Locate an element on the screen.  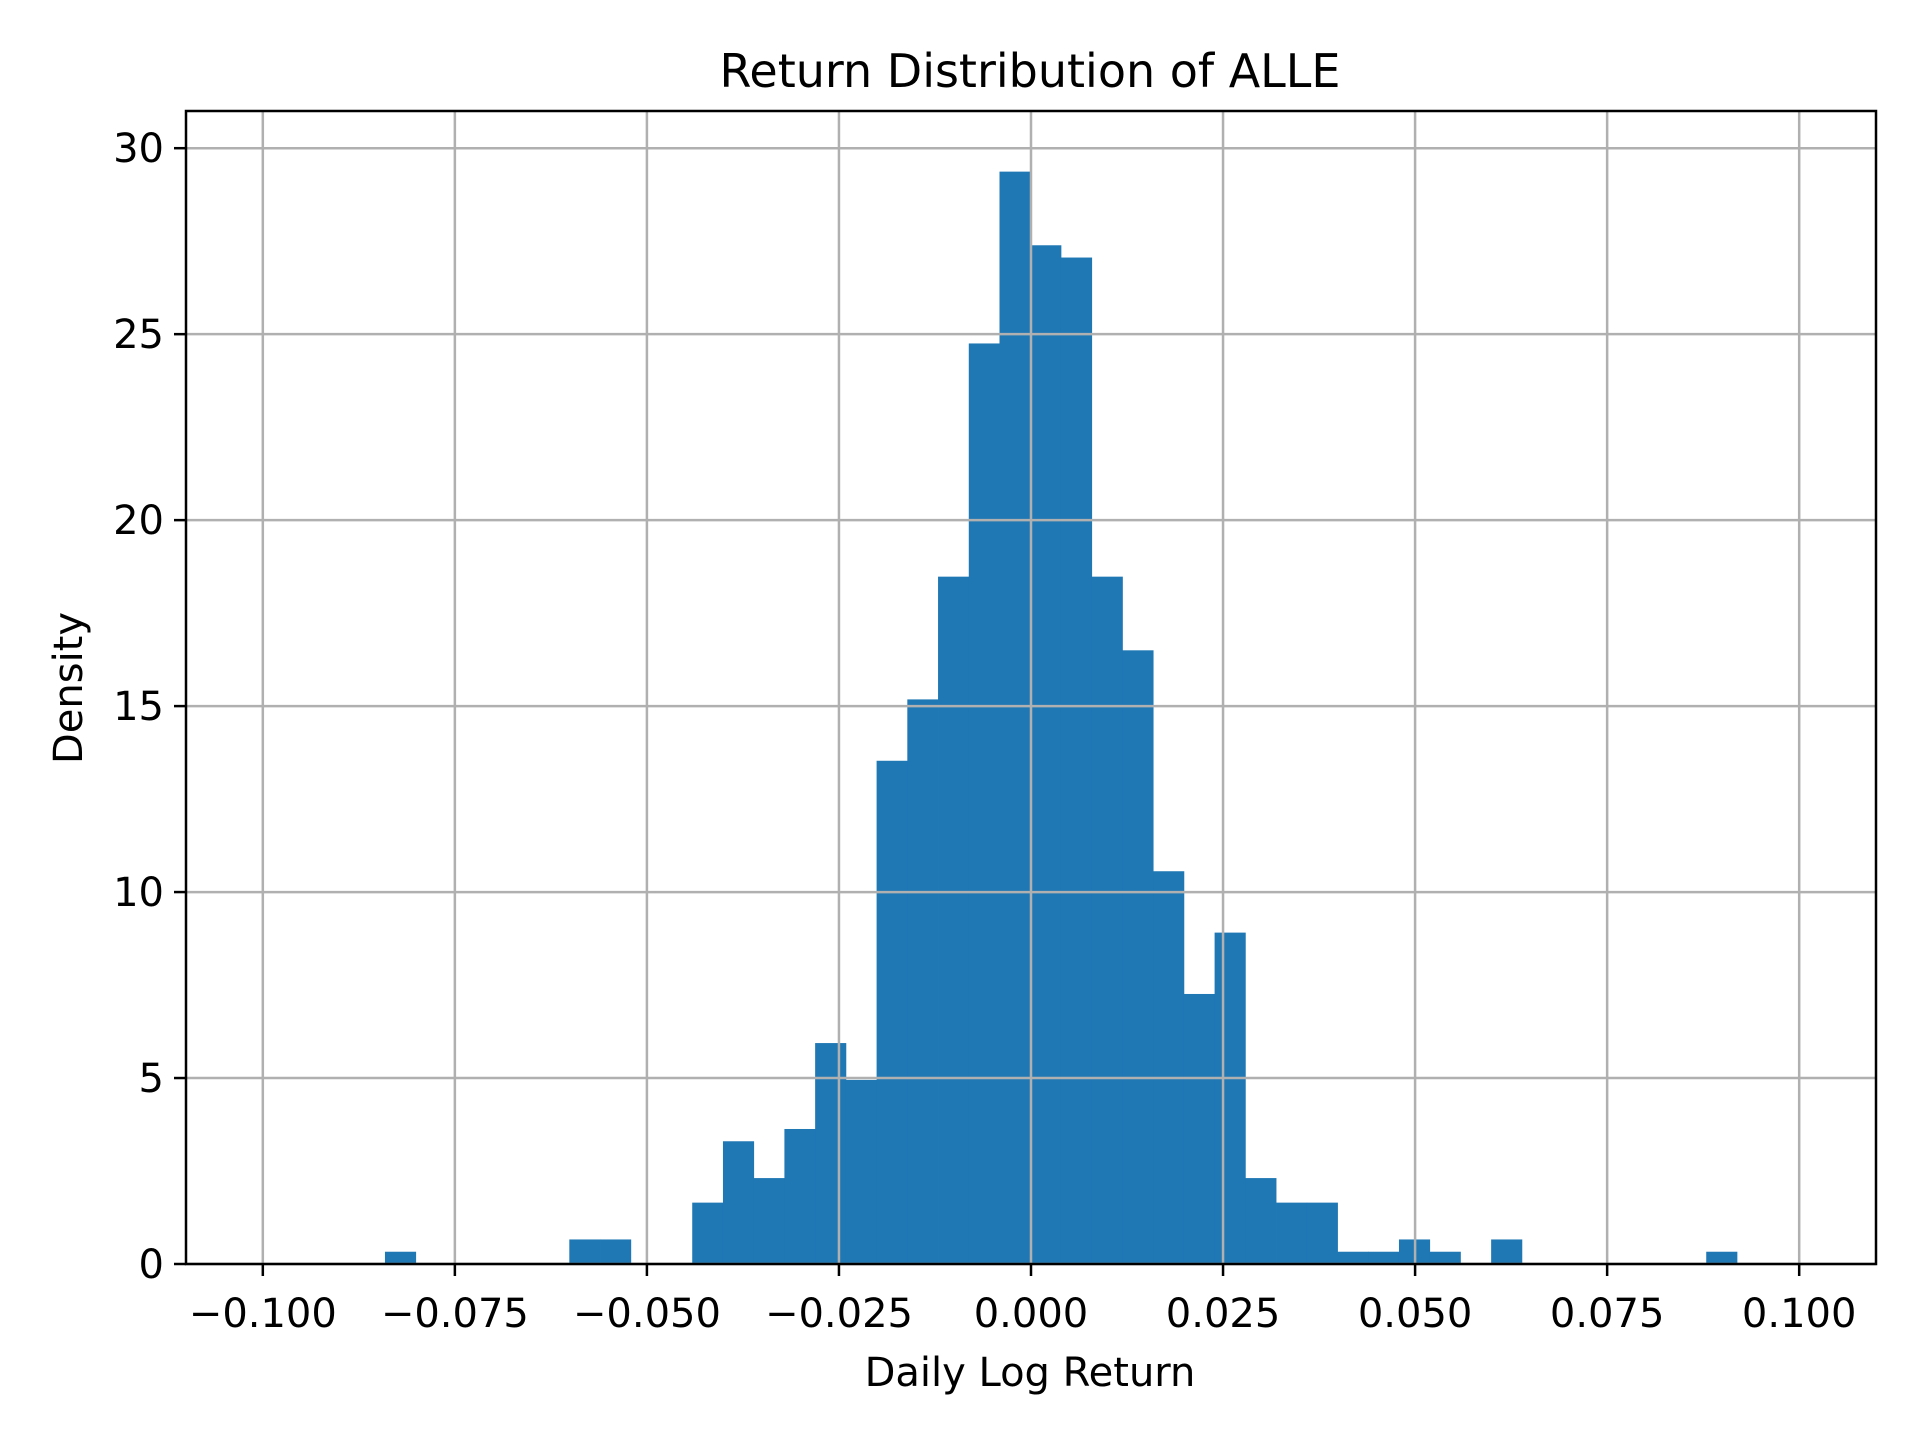
x-axis-label: Daily Log Return is located at coordinates (1030, 1373).